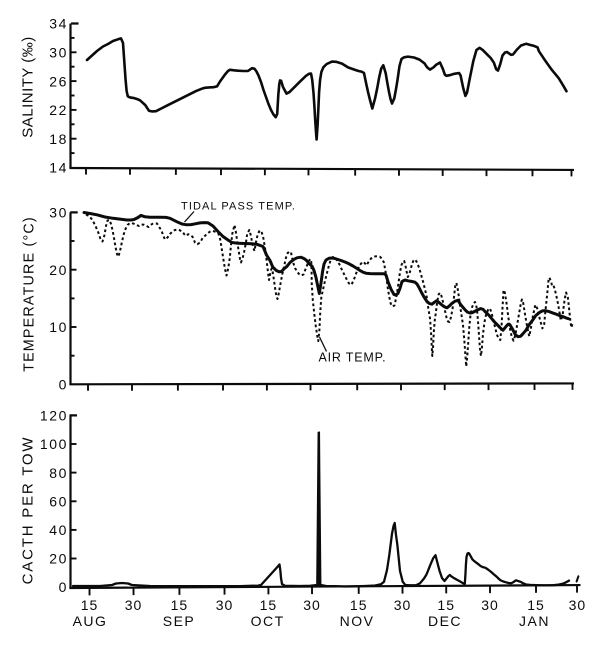 This screenshot has height=645, width=600. What do you see at coordinates (58, 110) in the screenshot?
I see `svg-text: 22` at bounding box center [58, 110].